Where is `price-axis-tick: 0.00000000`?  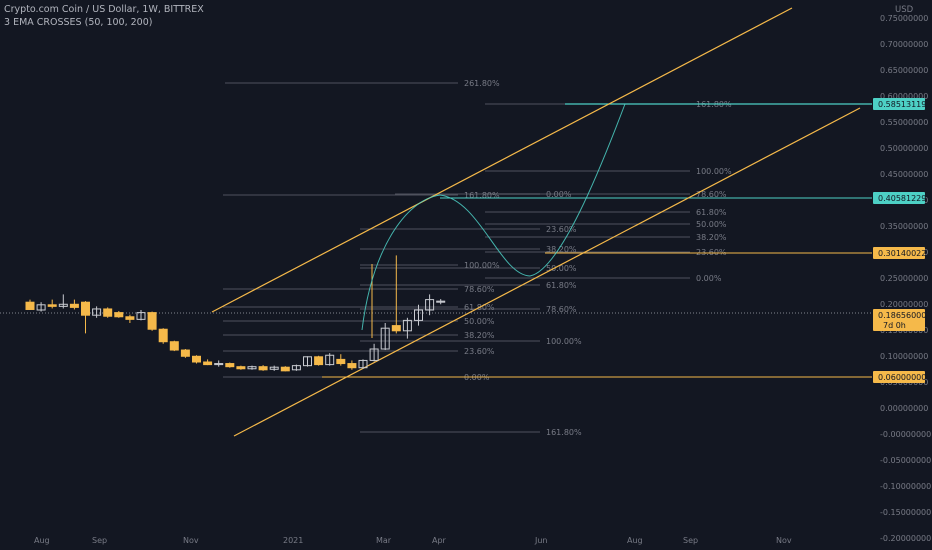
price-axis-tick: 0.00000000 is located at coordinates (904, 408).